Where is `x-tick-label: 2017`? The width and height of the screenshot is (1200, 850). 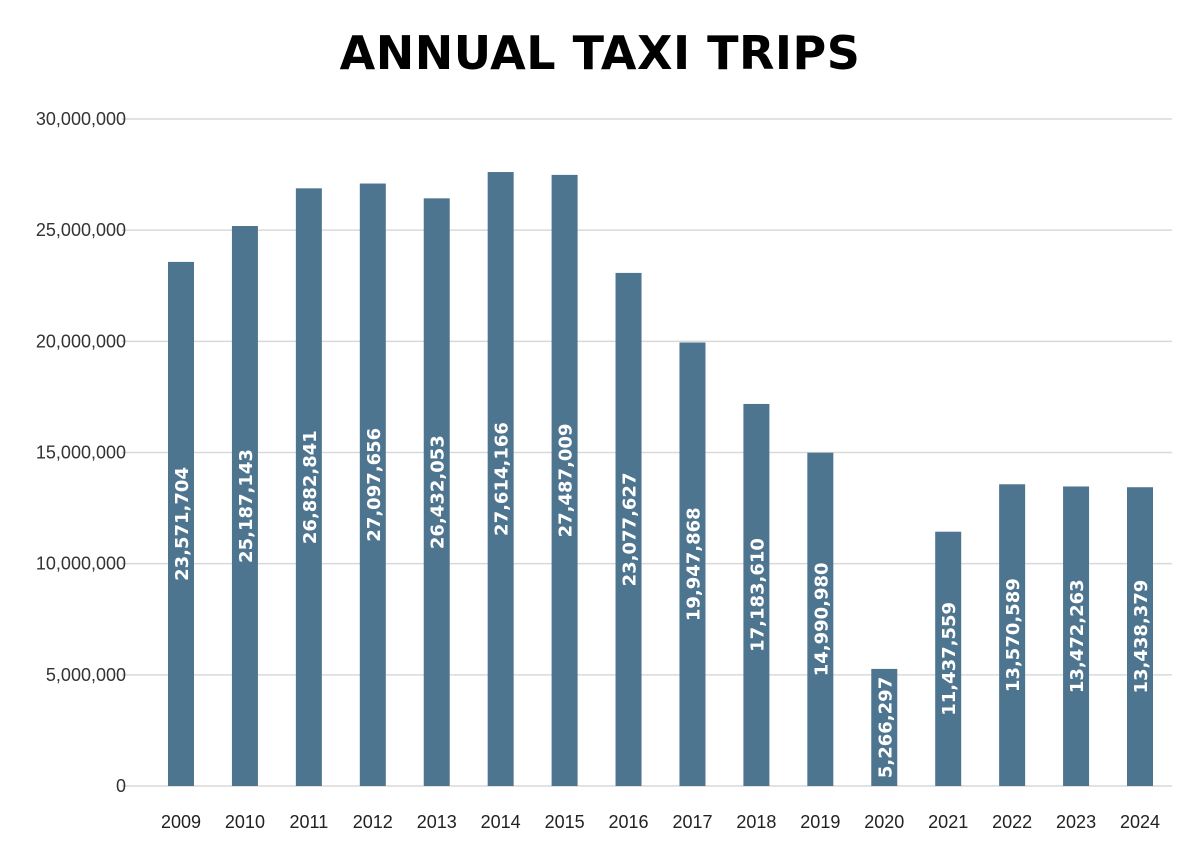
x-tick-label: 2017 is located at coordinates (692, 822).